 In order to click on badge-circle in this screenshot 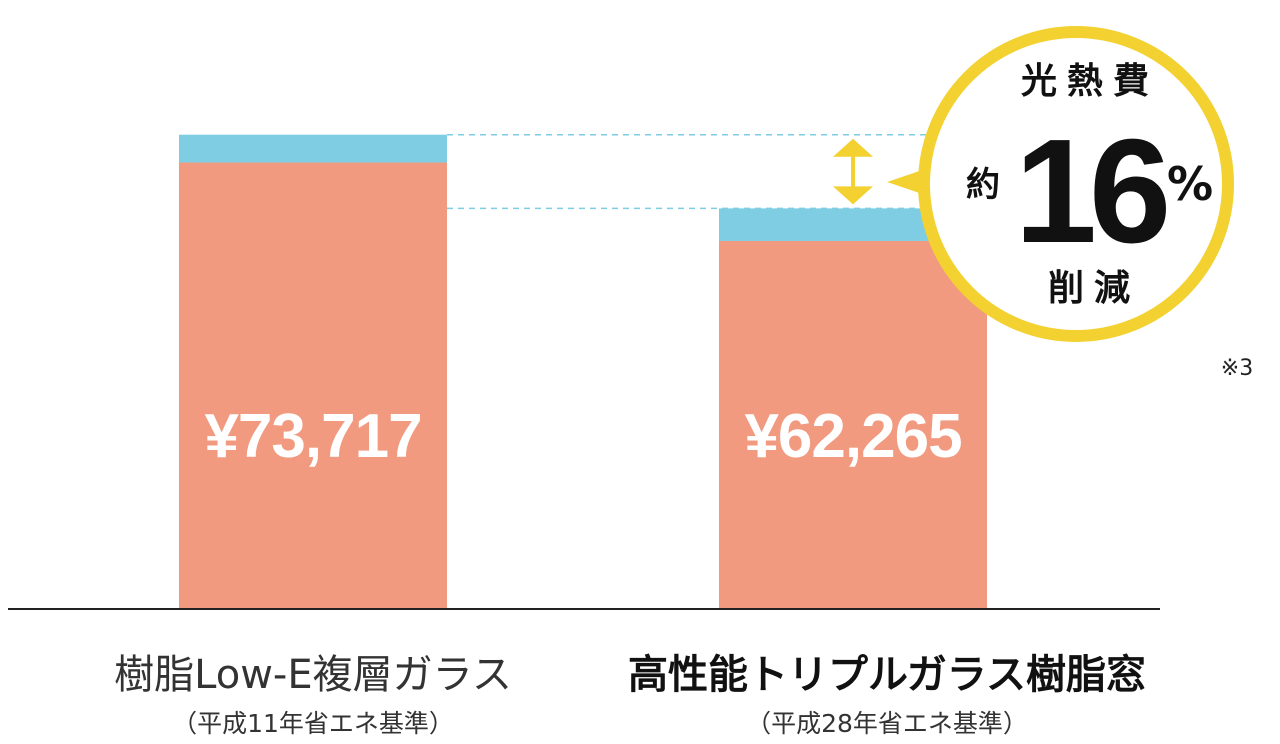, I will do `click(1076, 184)`.